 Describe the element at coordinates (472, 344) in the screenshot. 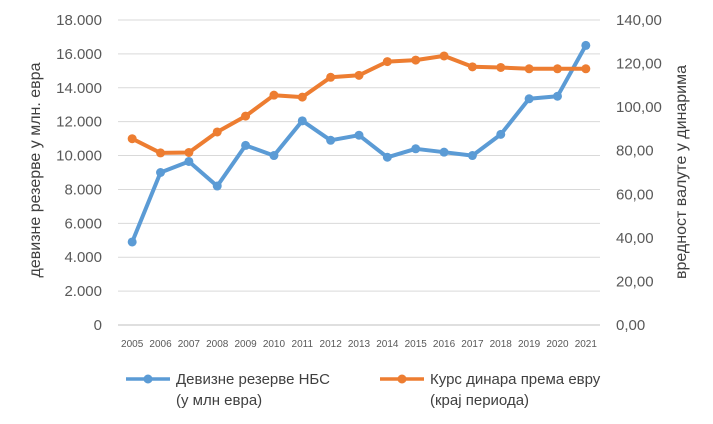

I see `x-tick-label: 2017` at that location.